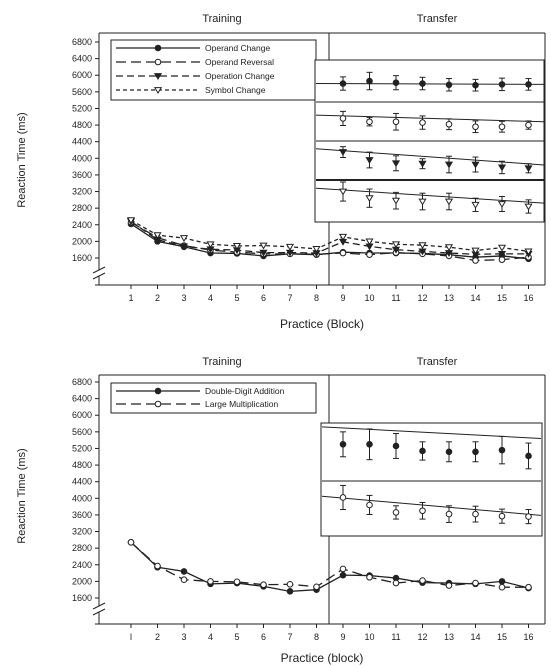 The image size is (551, 666). Describe the element at coordinates (237, 48) in the screenshot. I see `legend-label: Operand Change` at that location.